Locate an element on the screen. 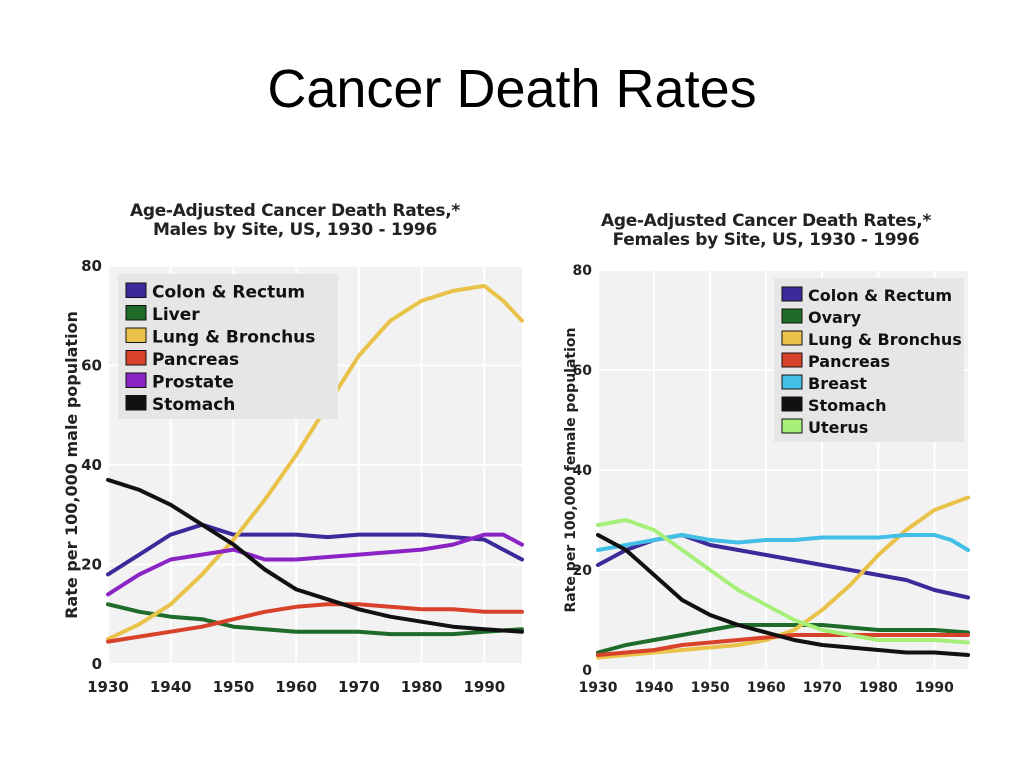  females-x-tick-label: 1950 is located at coordinates (710, 688).